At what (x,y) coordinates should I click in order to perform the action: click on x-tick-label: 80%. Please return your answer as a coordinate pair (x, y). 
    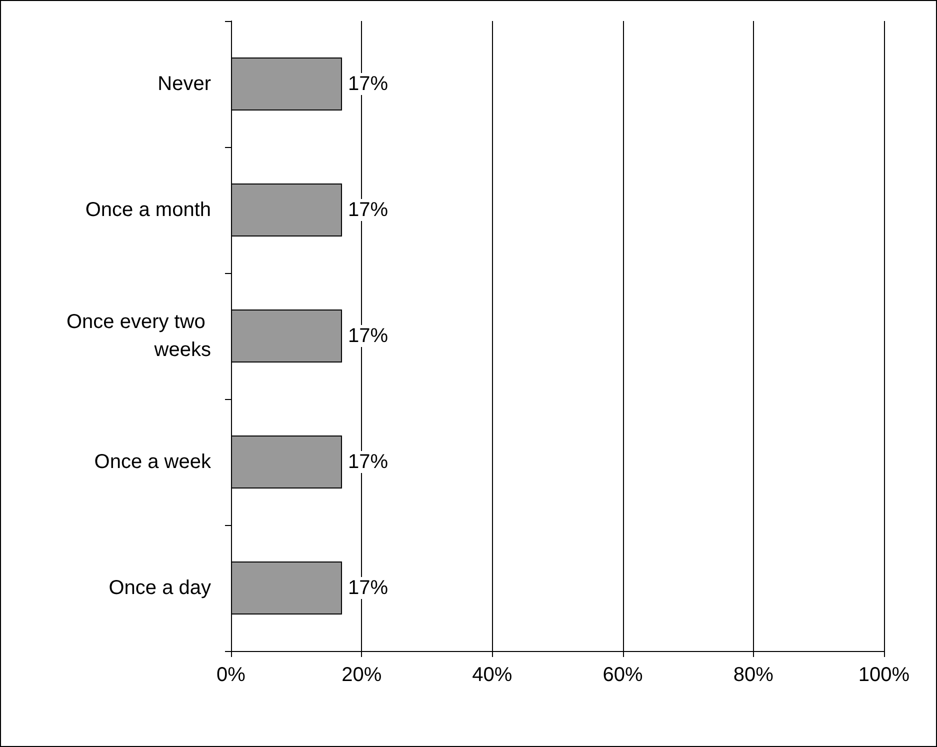
    Looking at the image, I should click on (753, 675).